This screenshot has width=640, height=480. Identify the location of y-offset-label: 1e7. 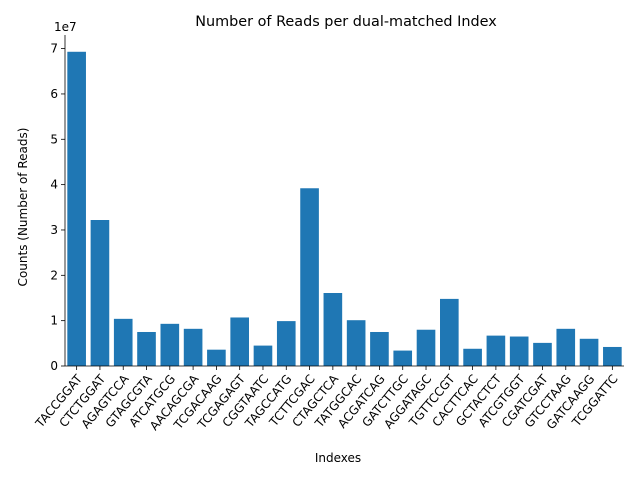
(65, 27).